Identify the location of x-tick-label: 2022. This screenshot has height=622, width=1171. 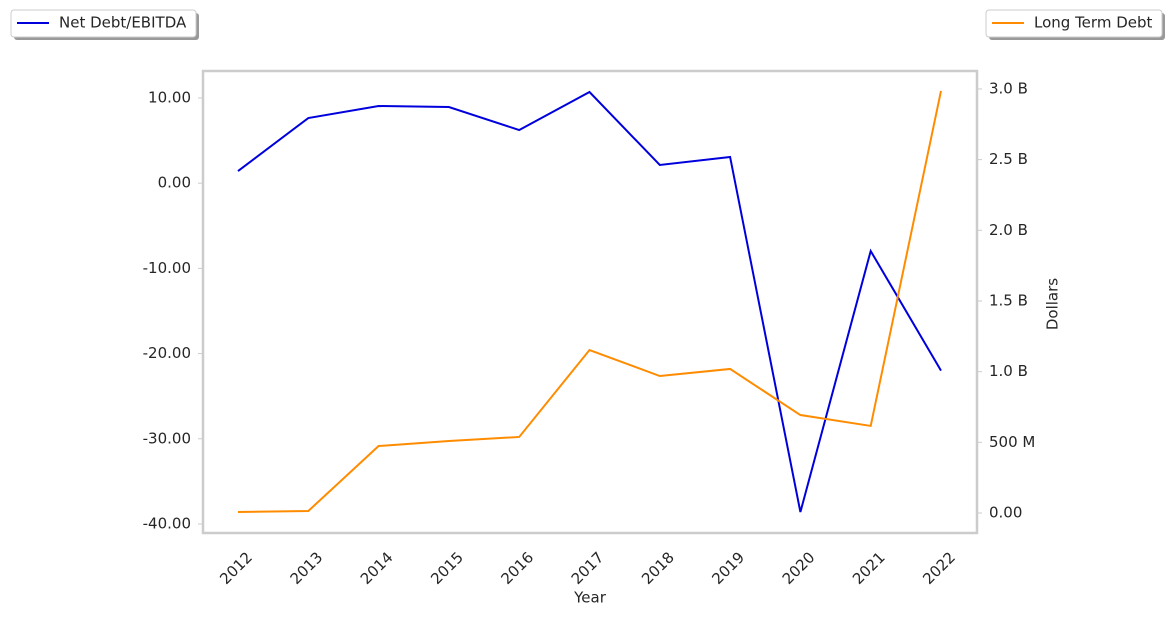
(939, 568).